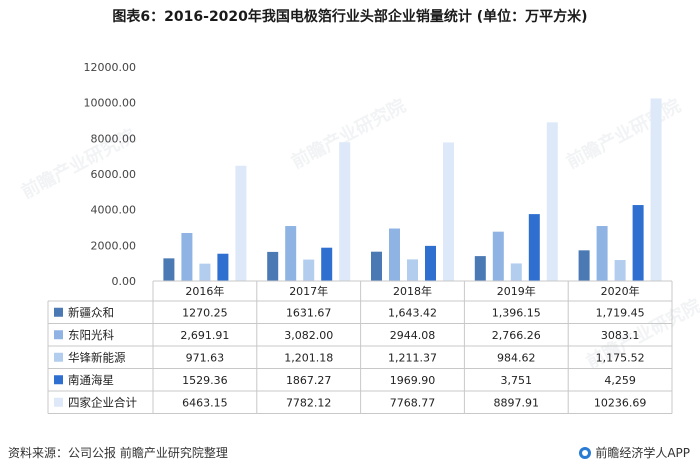 This screenshot has height=472, width=700. Describe the element at coordinates (308, 291) in the screenshot. I see `category-label: 2017年` at that location.